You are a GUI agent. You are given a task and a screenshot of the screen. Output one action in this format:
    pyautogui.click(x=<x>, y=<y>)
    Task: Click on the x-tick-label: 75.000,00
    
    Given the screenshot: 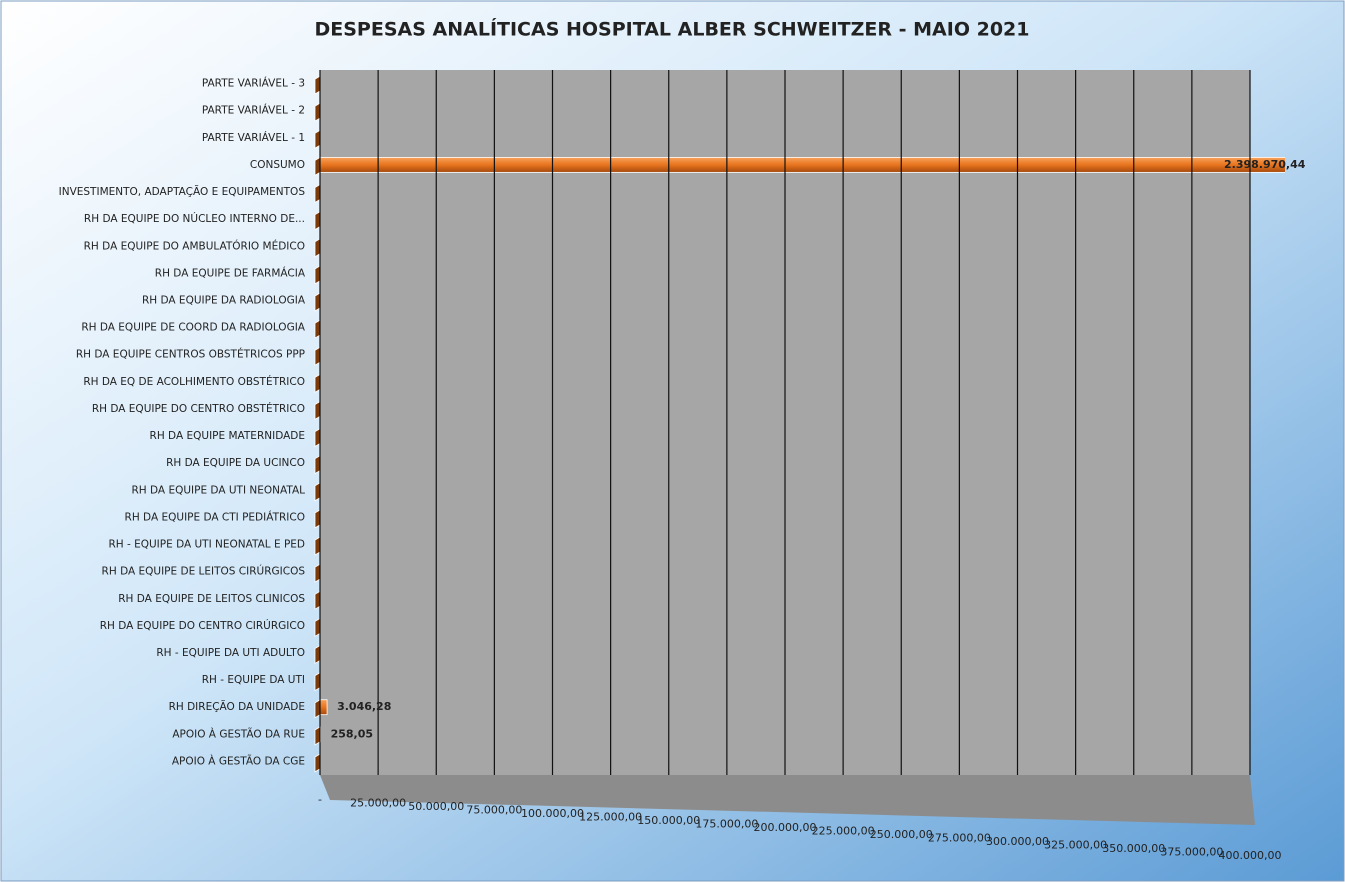 What is the action you would take?
    pyautogui.click(x=494, y=810)
    